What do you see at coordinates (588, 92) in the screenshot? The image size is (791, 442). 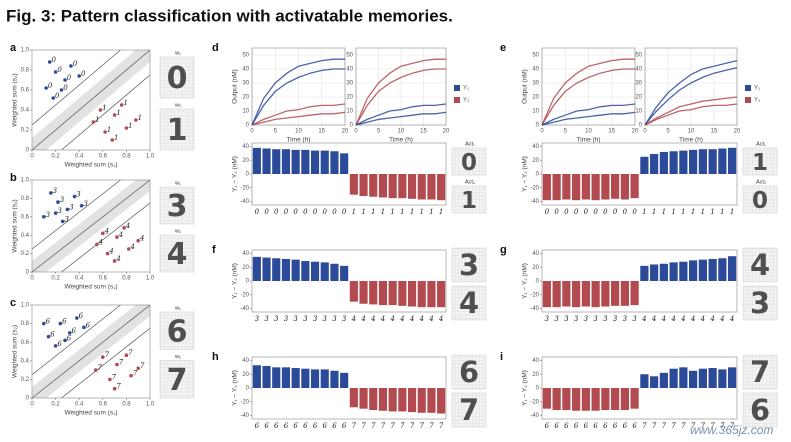 I see `line` at bounding box center [588, 92].